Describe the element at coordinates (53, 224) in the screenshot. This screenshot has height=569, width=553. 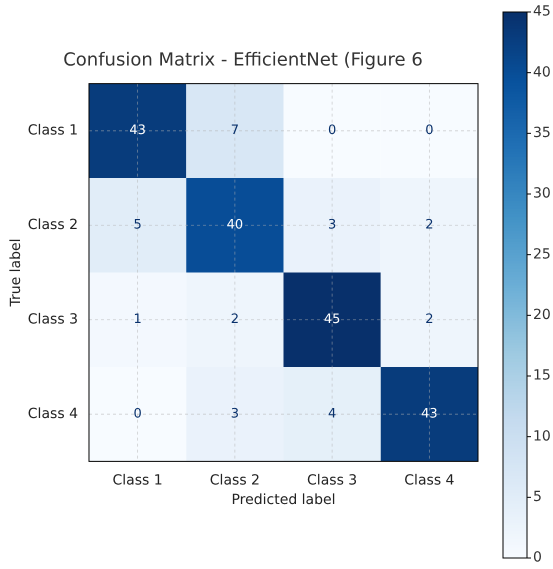
I see `y-tick-label: Class 2` at that location.